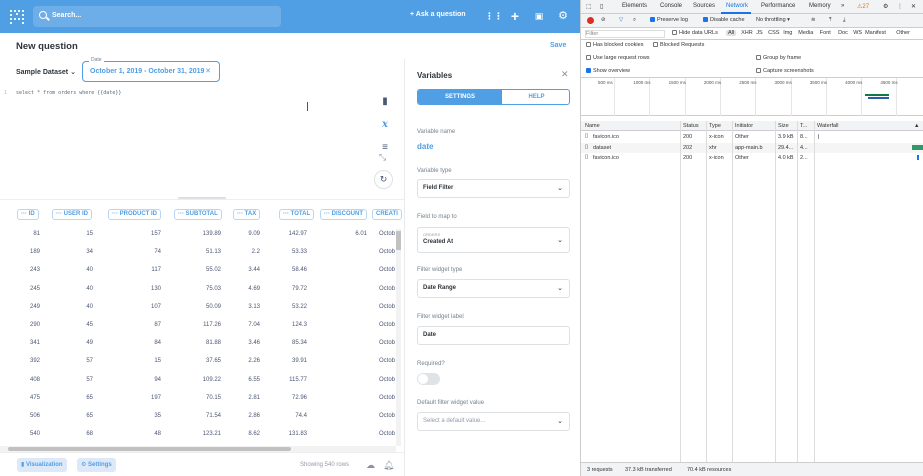 The height and width of the screenshot is (476, 923). I want to click on column-header: ··· DISCOUNT, so click(343, 214).